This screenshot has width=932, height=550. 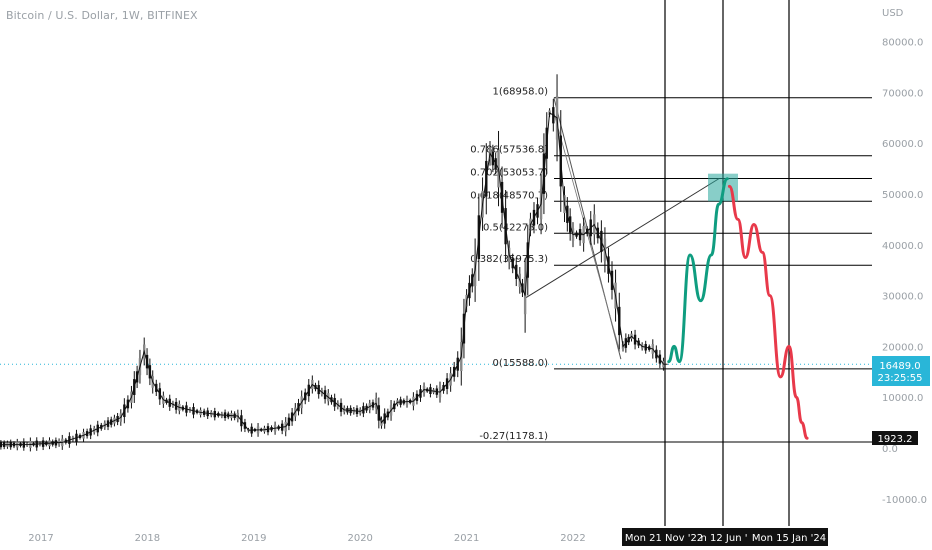 I want to click on fib-label-4: 0.5(42273.0), so click(x=515, y=227).